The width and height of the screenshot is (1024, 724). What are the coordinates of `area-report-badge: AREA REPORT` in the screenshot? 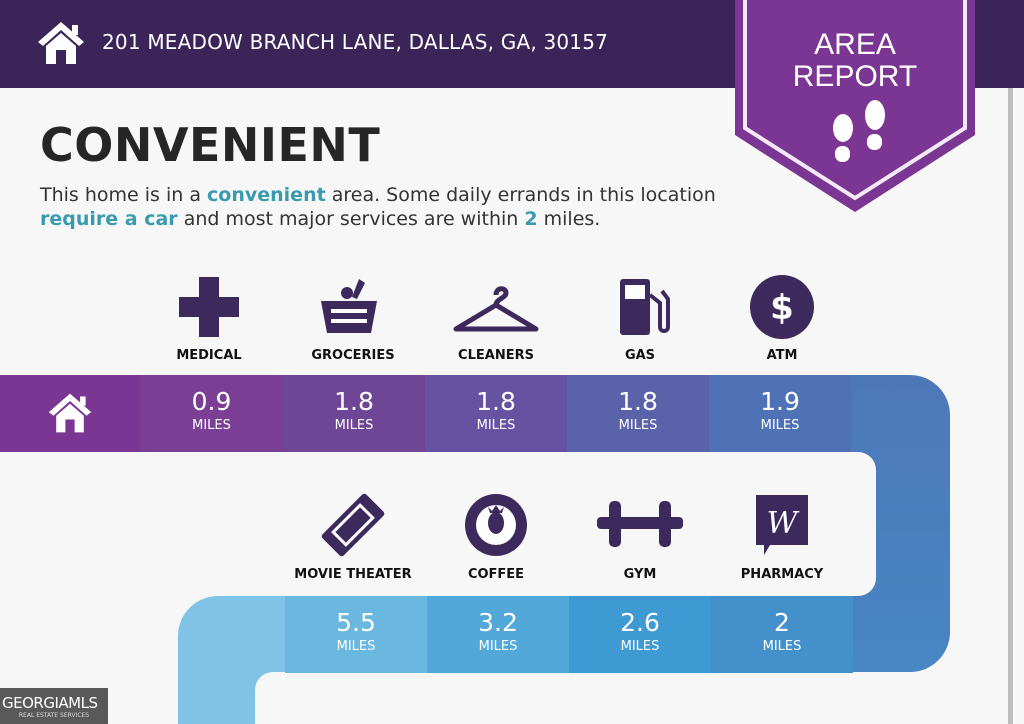 It's located at (855, 106).